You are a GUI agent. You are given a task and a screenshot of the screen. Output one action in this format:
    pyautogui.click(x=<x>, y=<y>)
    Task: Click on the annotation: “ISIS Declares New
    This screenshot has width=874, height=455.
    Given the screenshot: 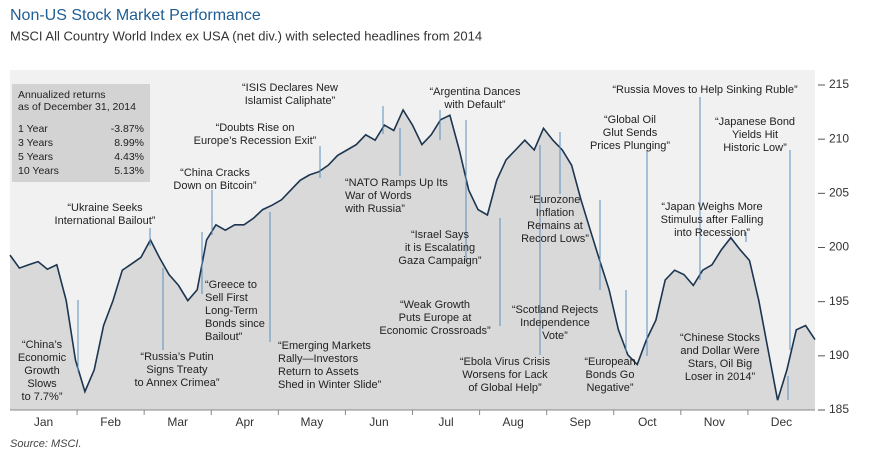 What is the action you would take?
    pyautogui.click(x=290, y=88)
    